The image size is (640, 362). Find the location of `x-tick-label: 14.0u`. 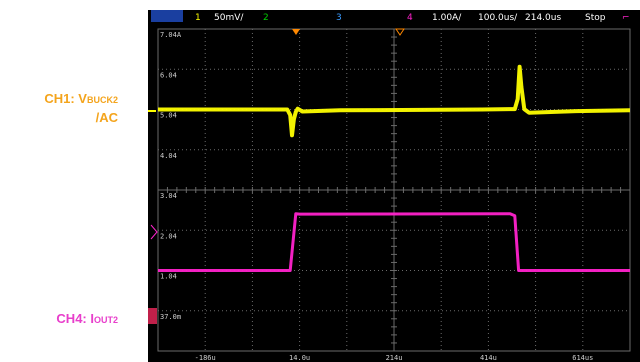

x-tick-label: 14.0u is located at coordinates (299, 358).